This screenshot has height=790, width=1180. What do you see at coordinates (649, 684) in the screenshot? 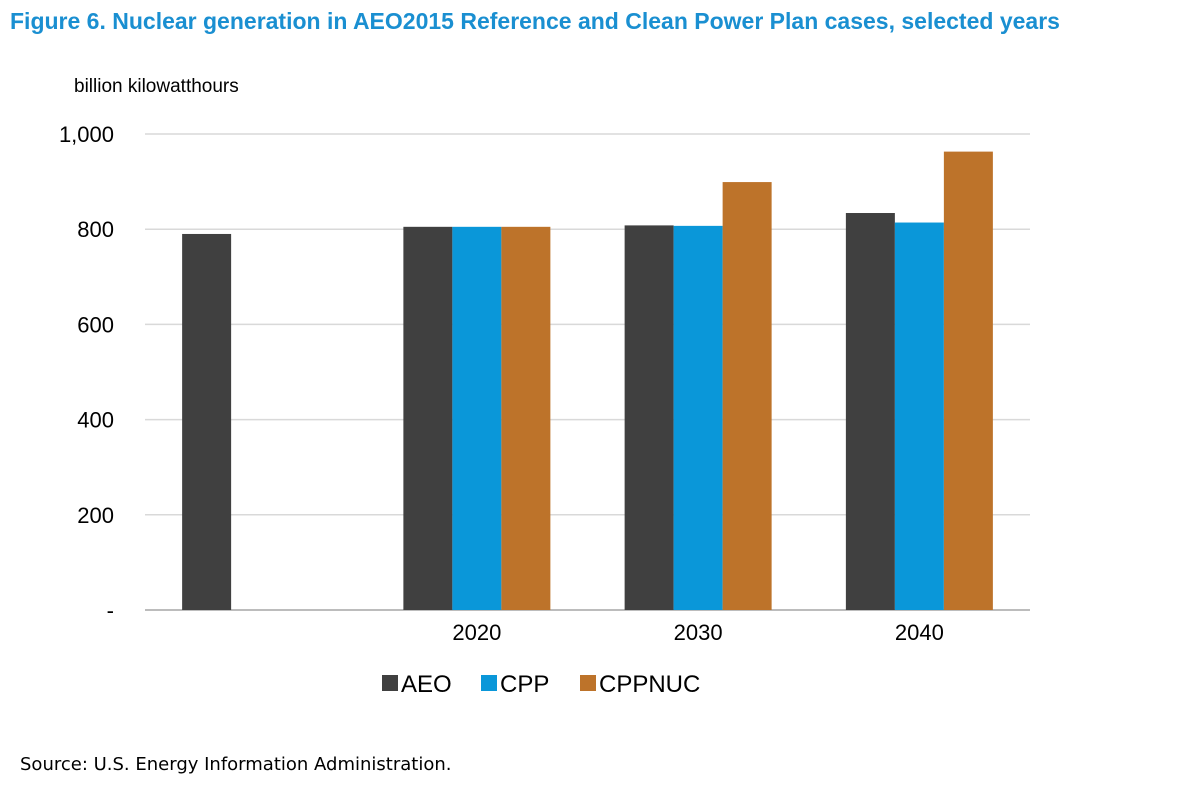
I see `legend-label-cppnuc: CPPNUC` at bounding box center [649, 684].